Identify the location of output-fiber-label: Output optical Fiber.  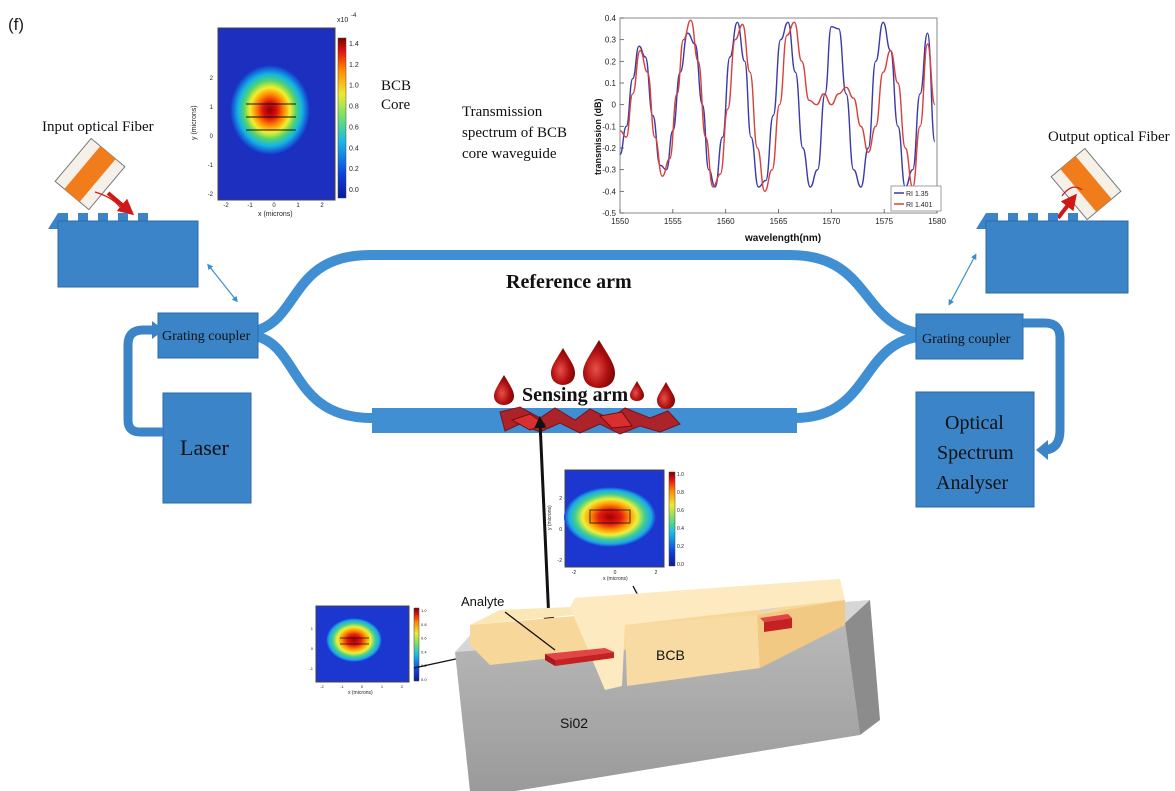
(1109, 137).